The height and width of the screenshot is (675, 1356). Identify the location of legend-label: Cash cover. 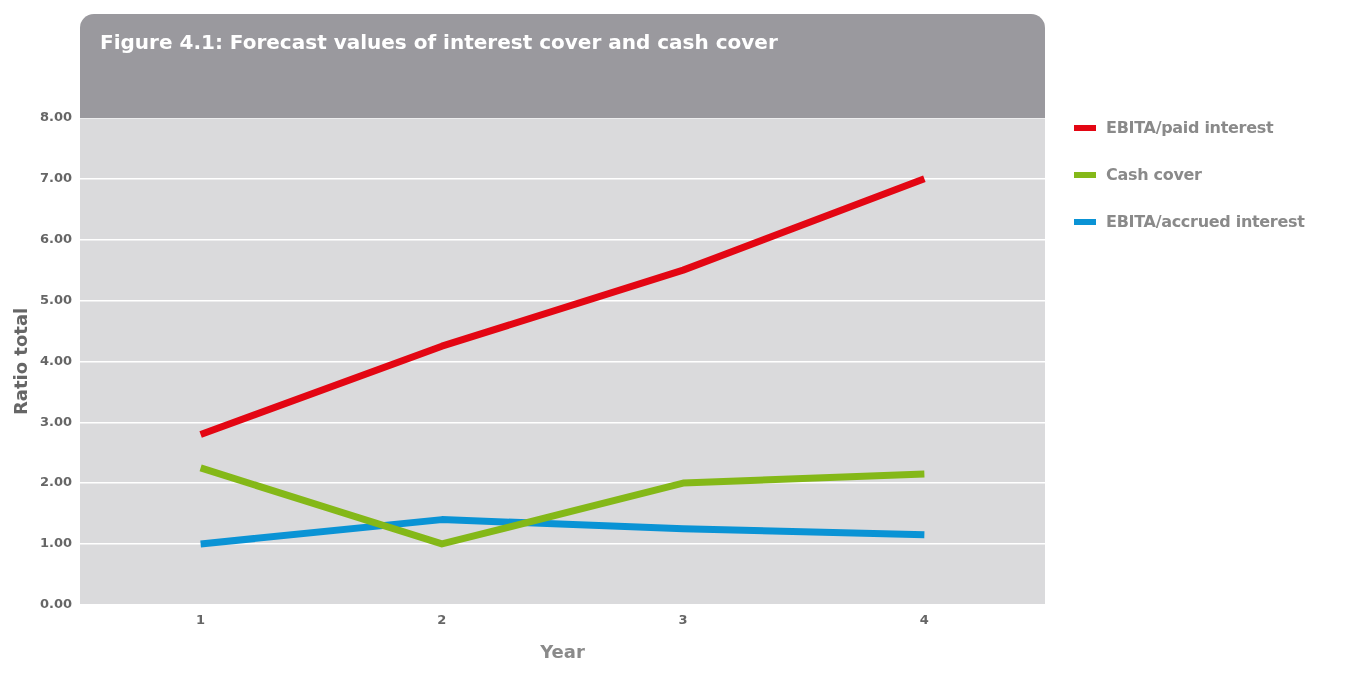
(1154, 174).